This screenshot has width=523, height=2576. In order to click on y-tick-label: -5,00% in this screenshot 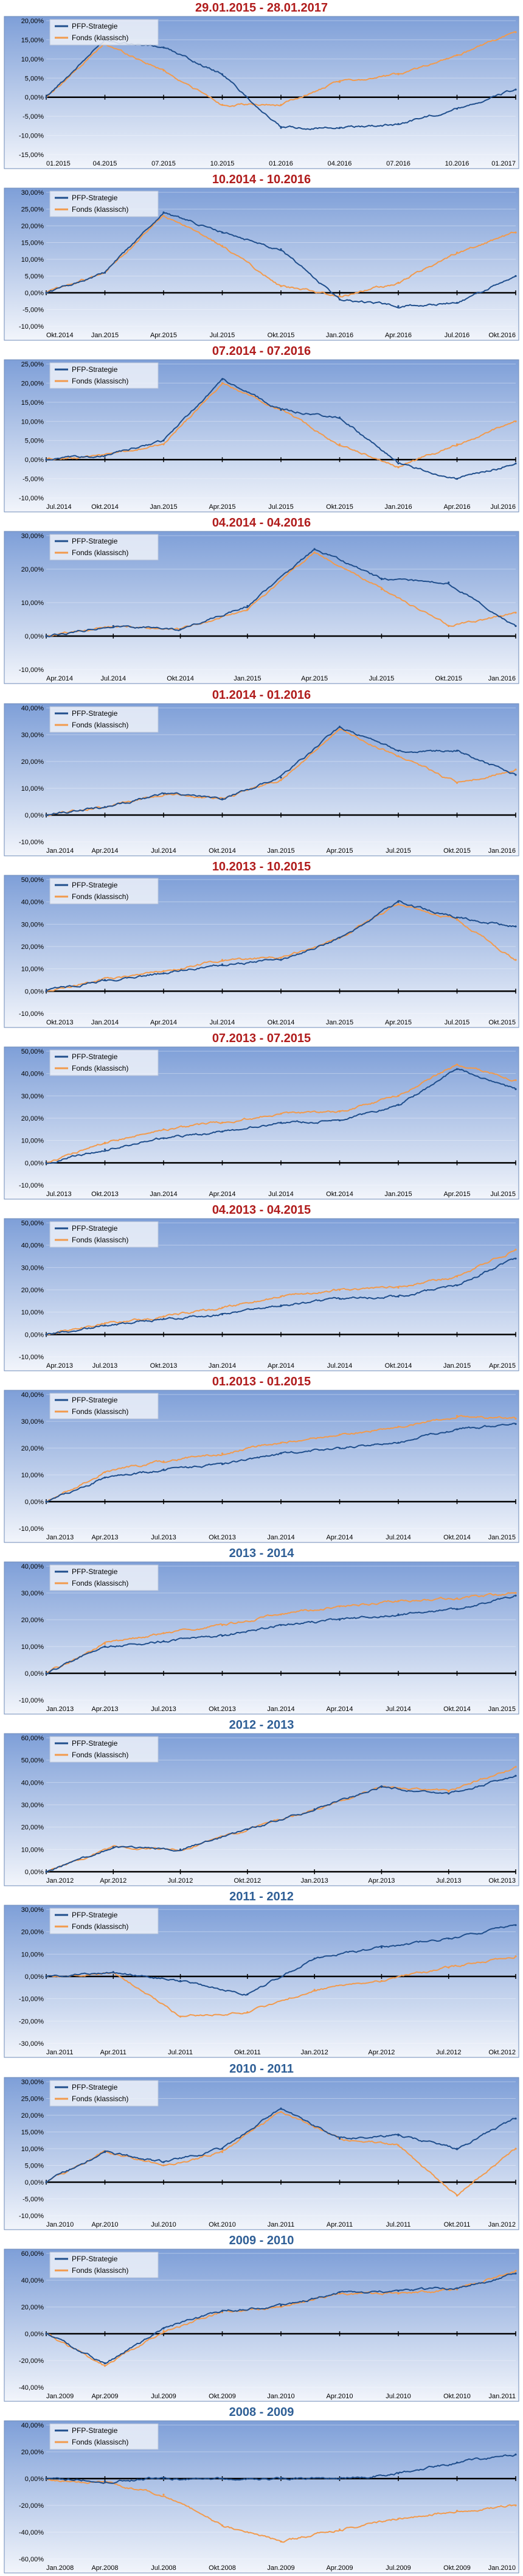, I will do `click(34, 2199)`.